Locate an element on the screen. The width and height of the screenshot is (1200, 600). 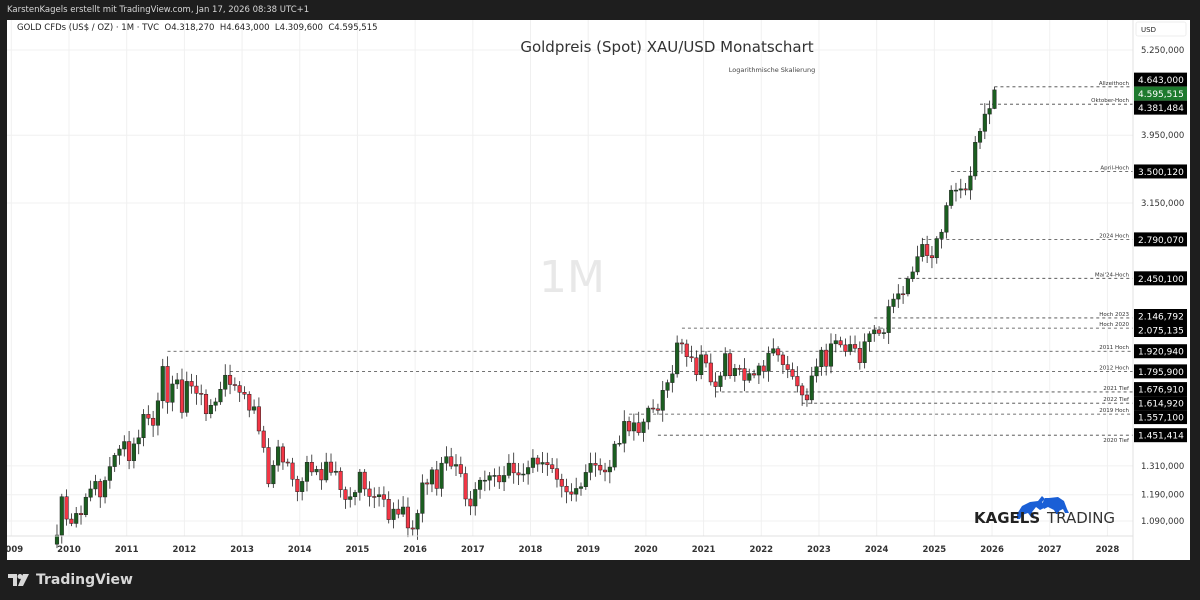
time-tick-label: 2027 is located at coordinates (1050, 550).